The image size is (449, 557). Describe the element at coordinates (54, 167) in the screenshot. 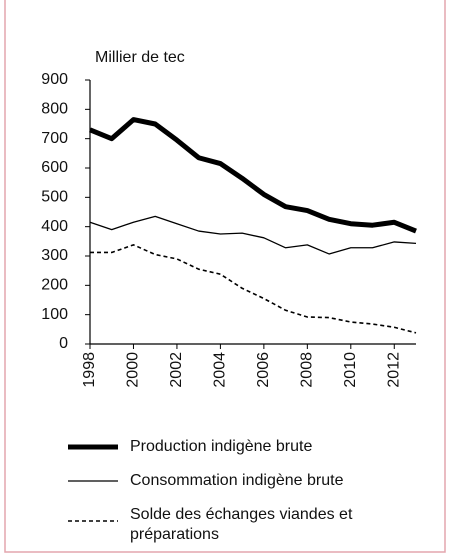

I see `y-tick-label: 600` at that location.